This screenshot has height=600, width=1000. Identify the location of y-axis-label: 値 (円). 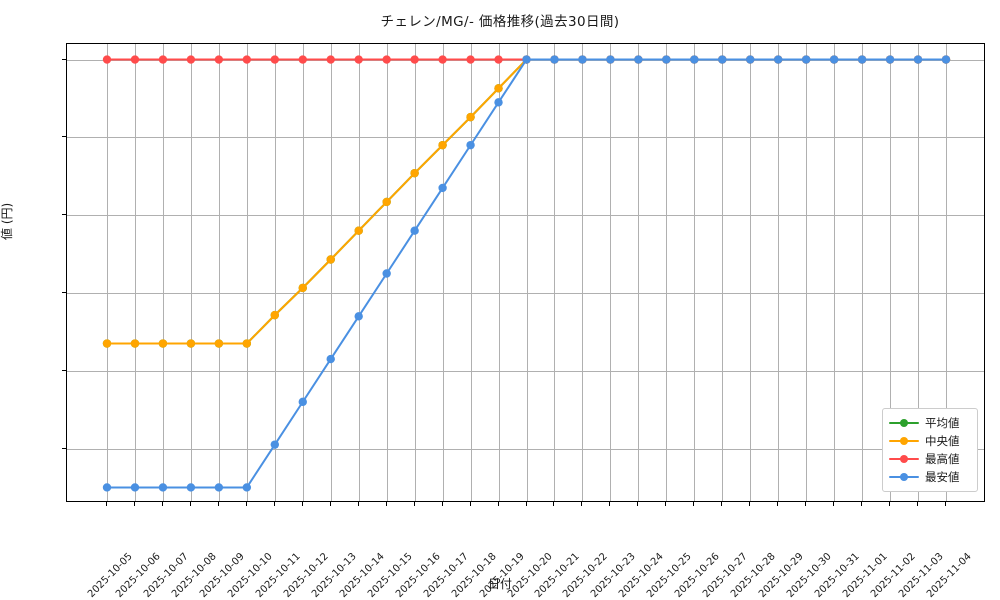
(7, 221).